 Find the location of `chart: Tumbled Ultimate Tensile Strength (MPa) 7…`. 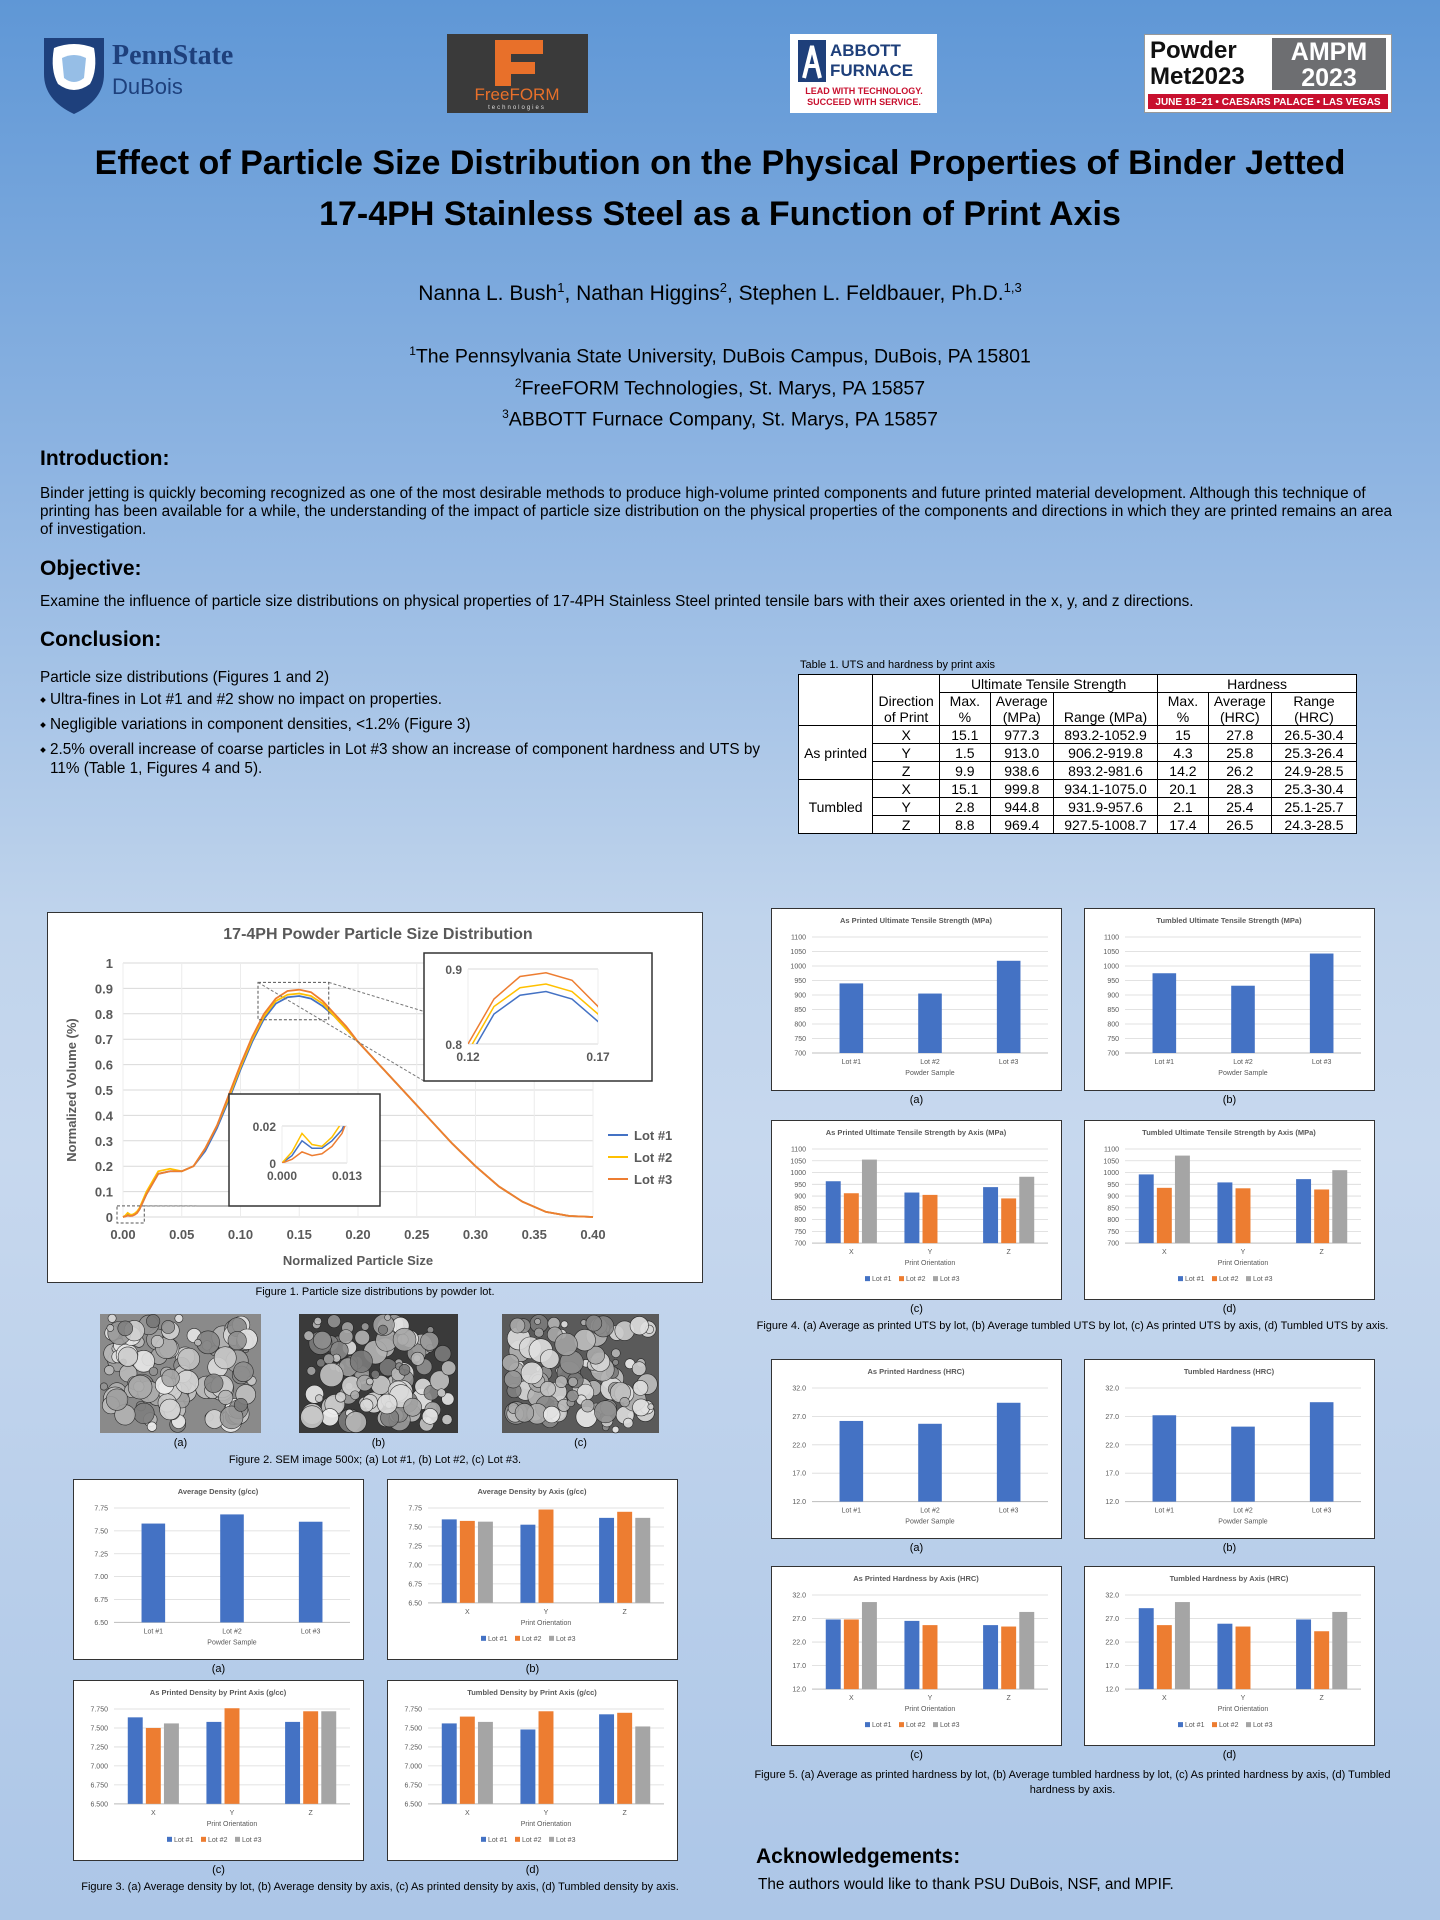

chart: Tumbled Ultimate Tensile Strength (MPa) 7… is located at coordinates (1232, 996).